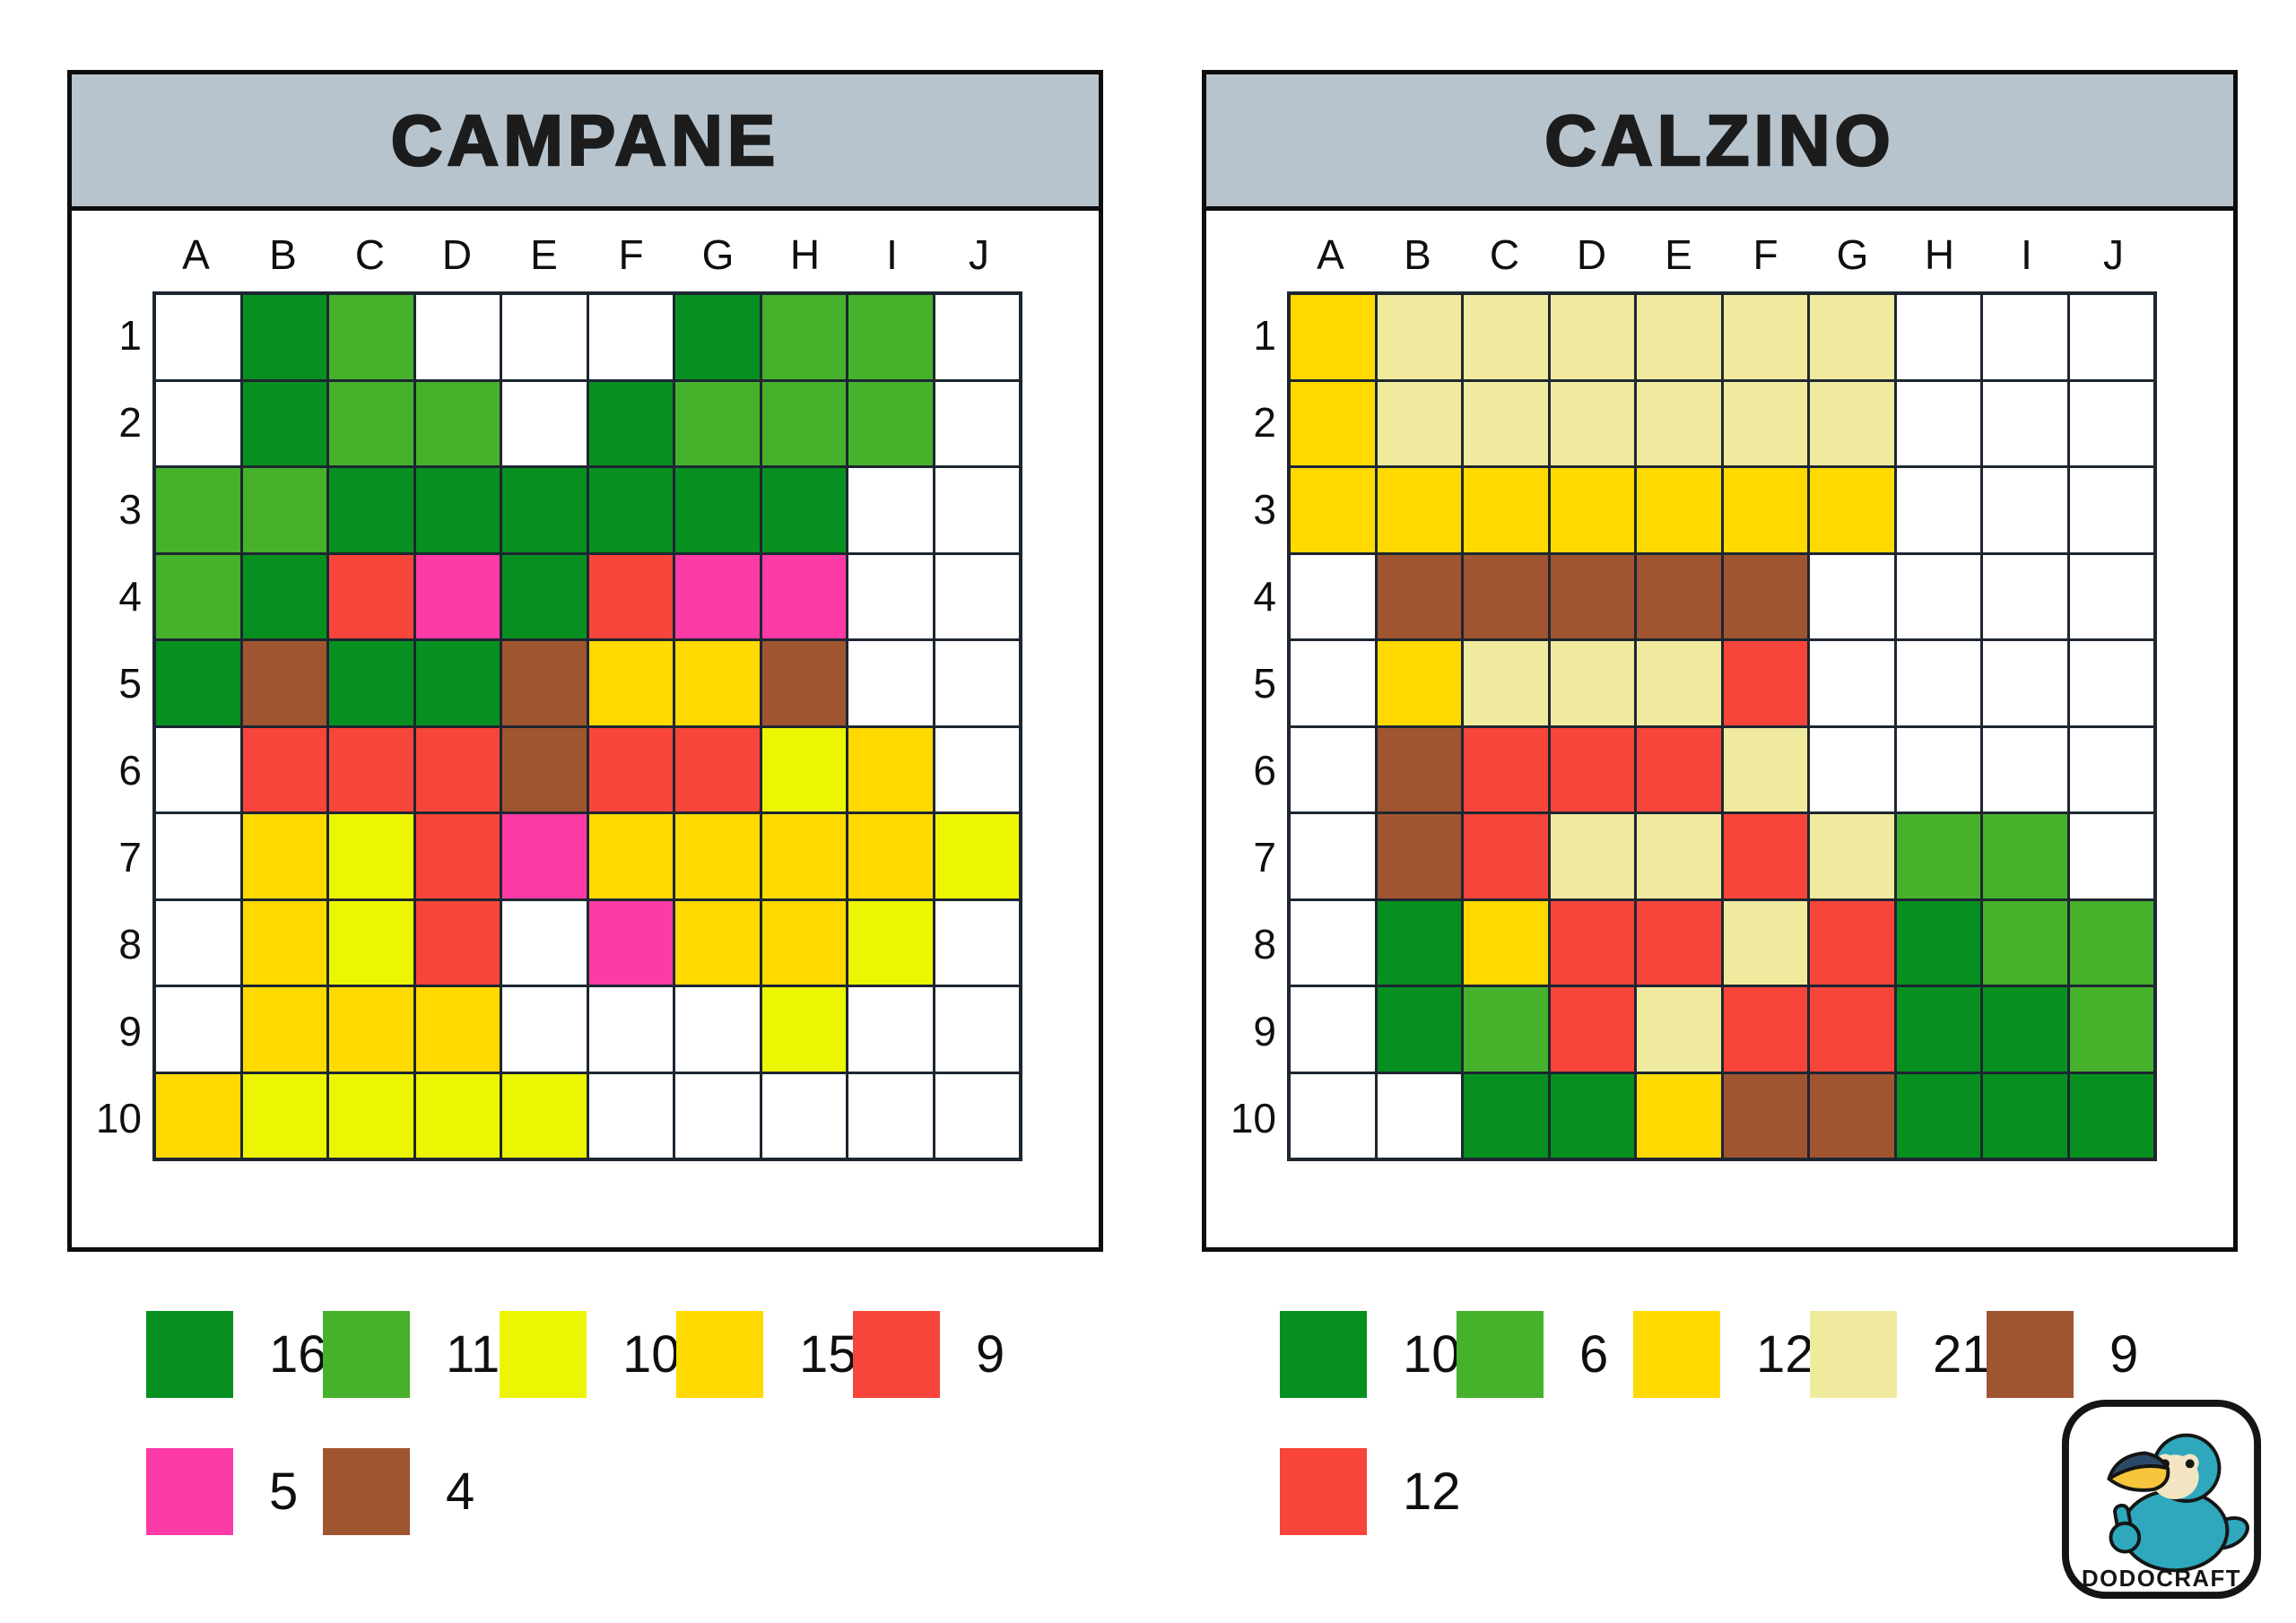 This screenshot has height=1623, width=2296. What do you see at coordinates (130, 683) in the screenshot?
I see `row-label: 5` at bounding box center [130, 683].